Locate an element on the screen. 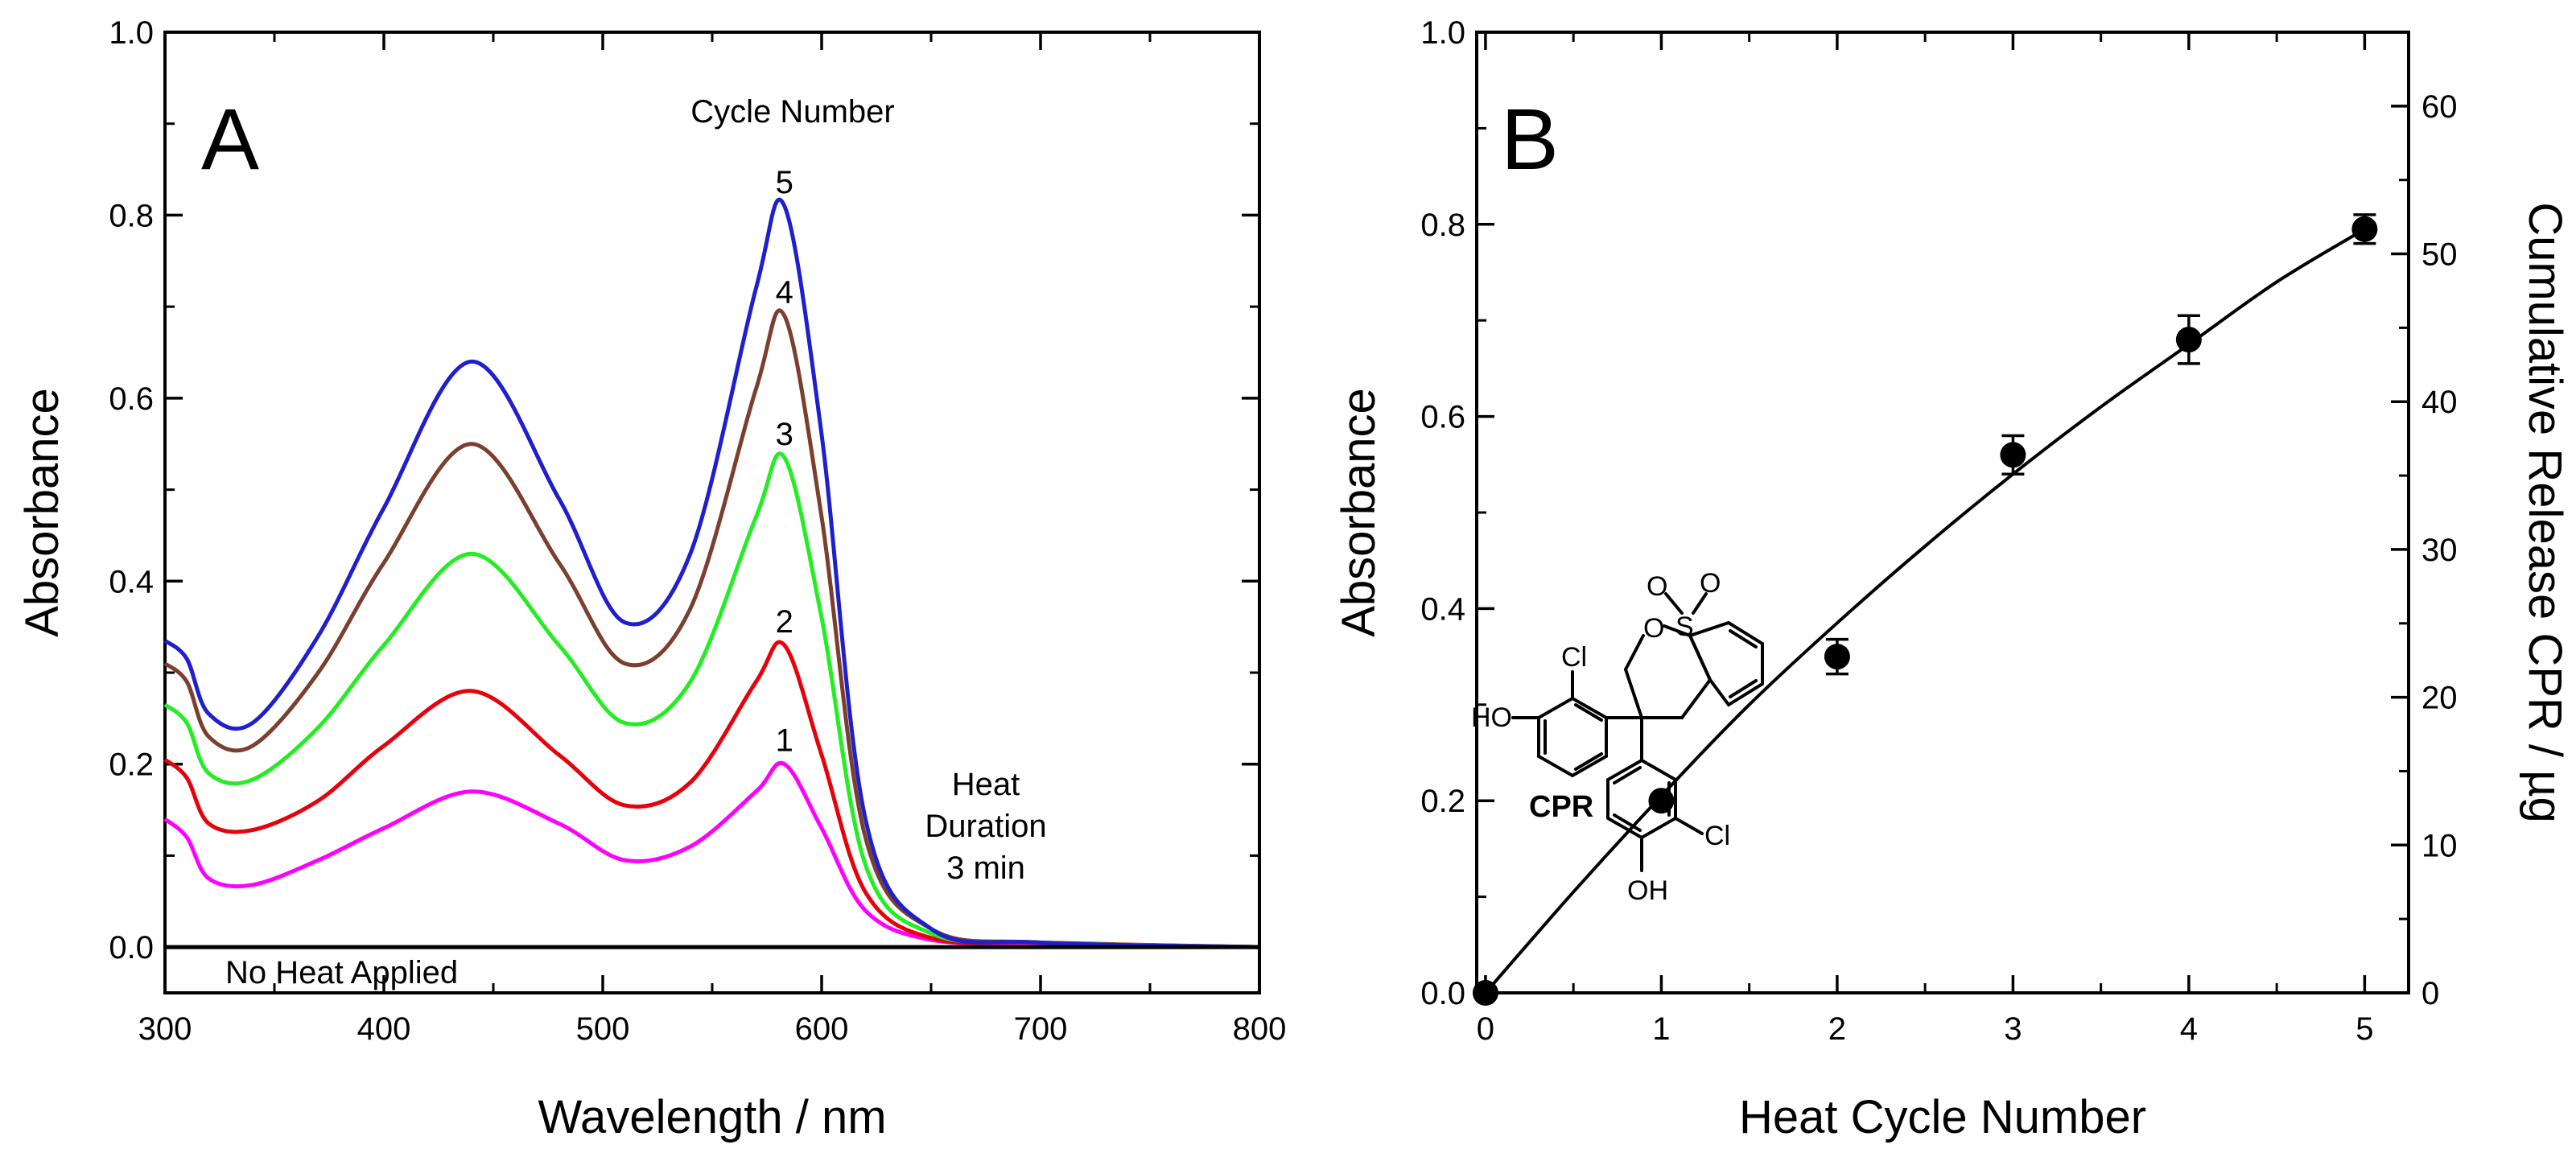 The height and width of the screenshot is (1157, 2576). y2-tick-label-b: 0 is located at coordinates (2430, 993).